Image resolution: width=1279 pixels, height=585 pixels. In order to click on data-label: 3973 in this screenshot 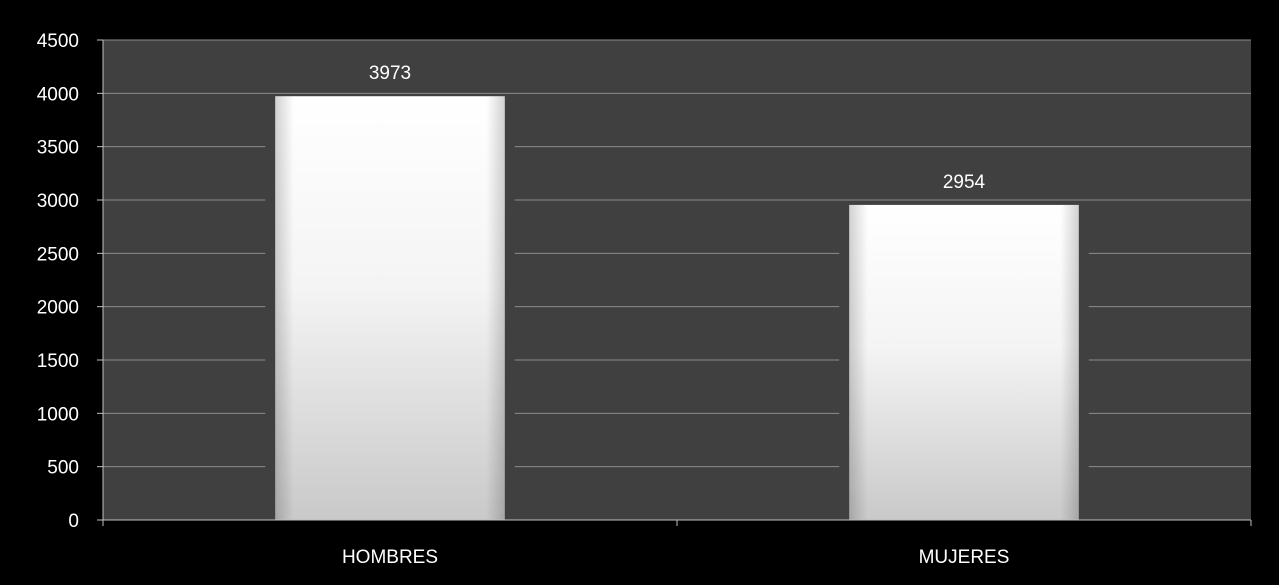, I will do `click(390, 73)`.